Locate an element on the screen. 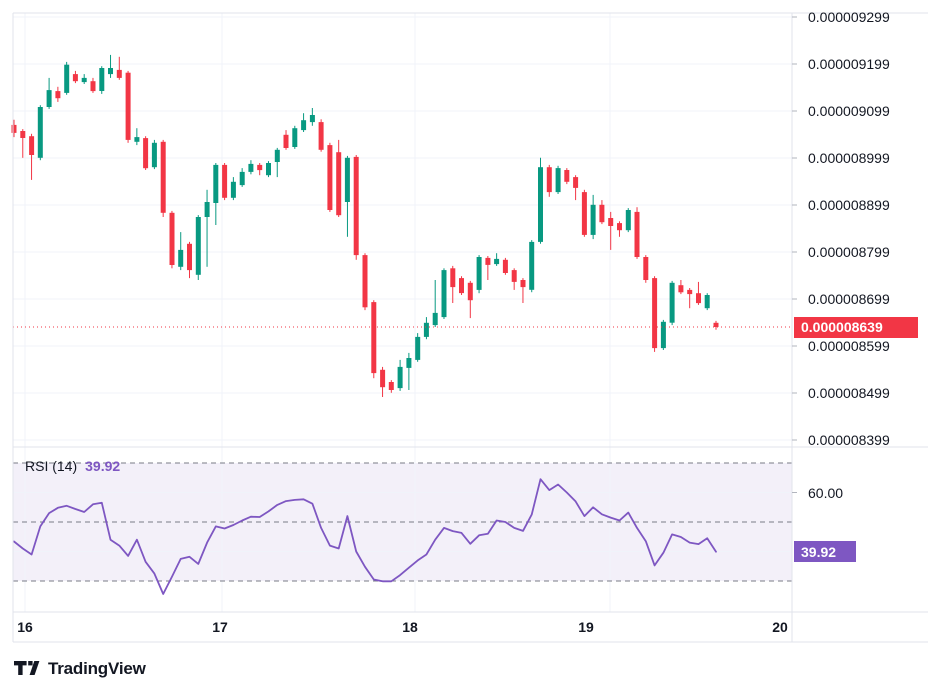  price-axis-label: 0.000008999 is located at coordinates (849, 157).